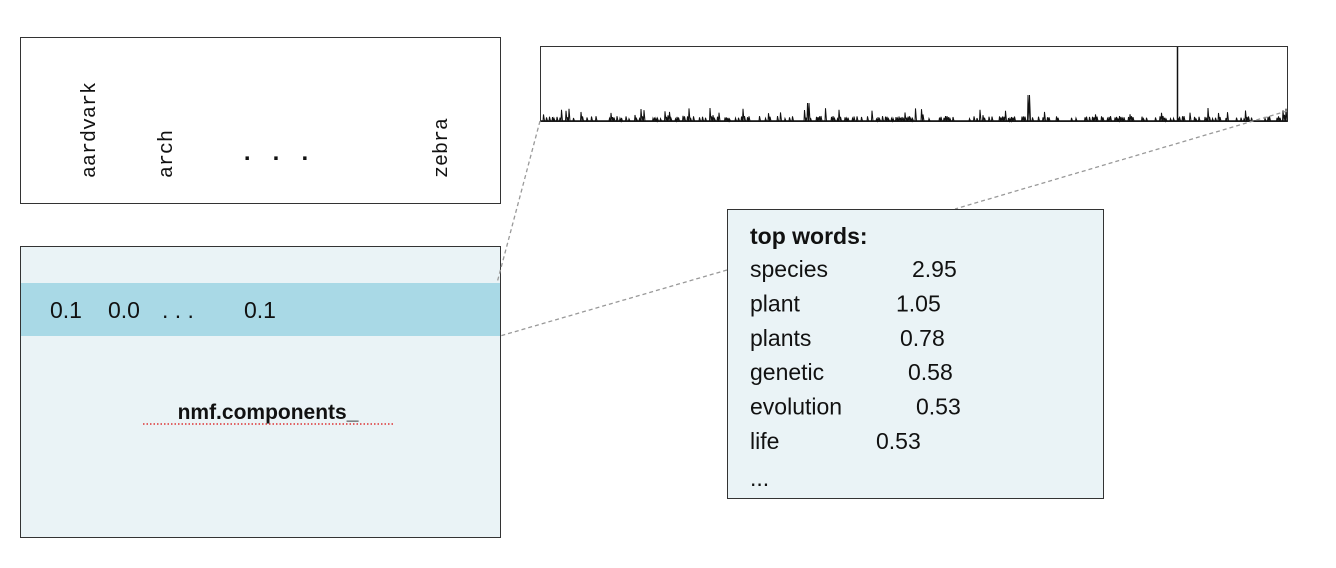  Describe the element at coordinates (276, 154) in the screenshot. I see `vocab-ellipsis: . . .` at that location.